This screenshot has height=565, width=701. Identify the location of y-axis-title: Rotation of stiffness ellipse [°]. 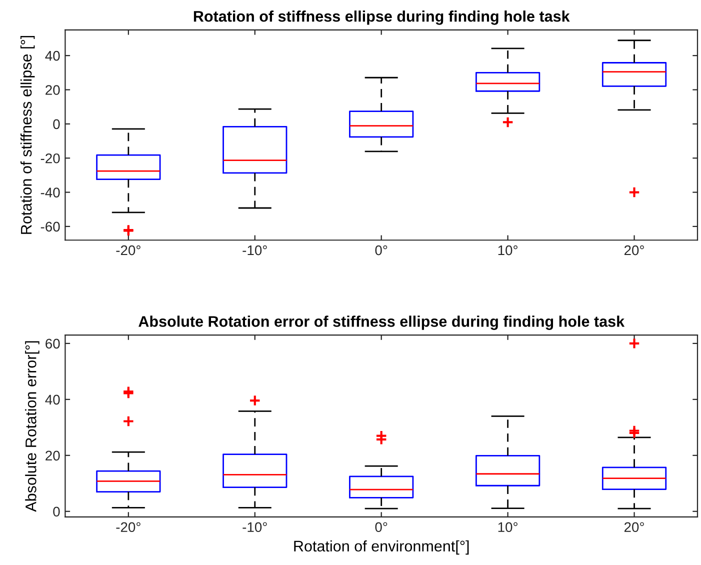
(27, 135).